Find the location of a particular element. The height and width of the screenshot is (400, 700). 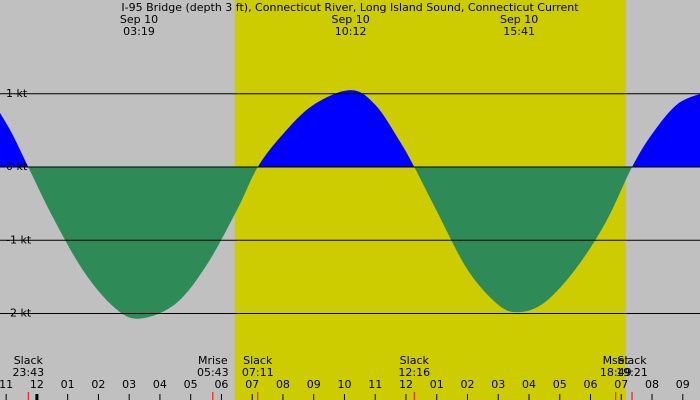

event-time: 19:21 is located at coordinates (632, 372).